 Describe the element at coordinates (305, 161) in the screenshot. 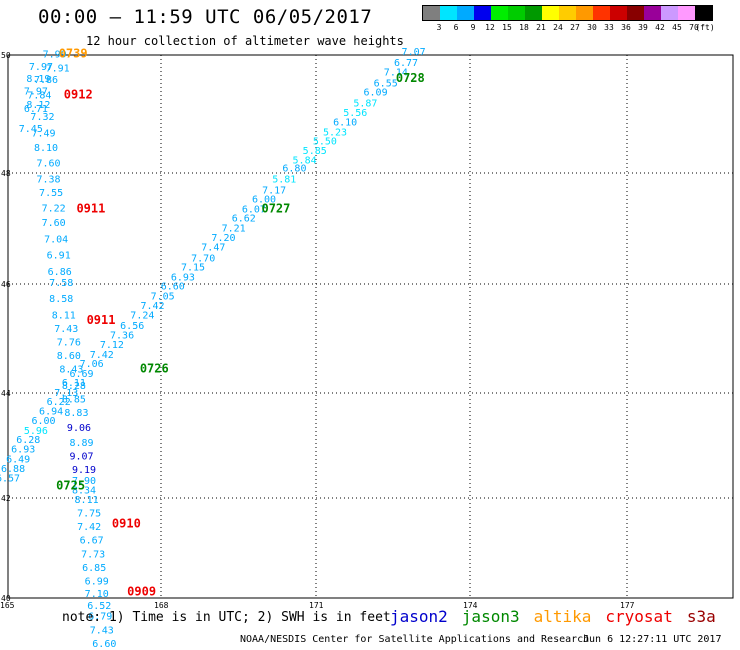

I see `swh-data-point: 5.84` at that location.